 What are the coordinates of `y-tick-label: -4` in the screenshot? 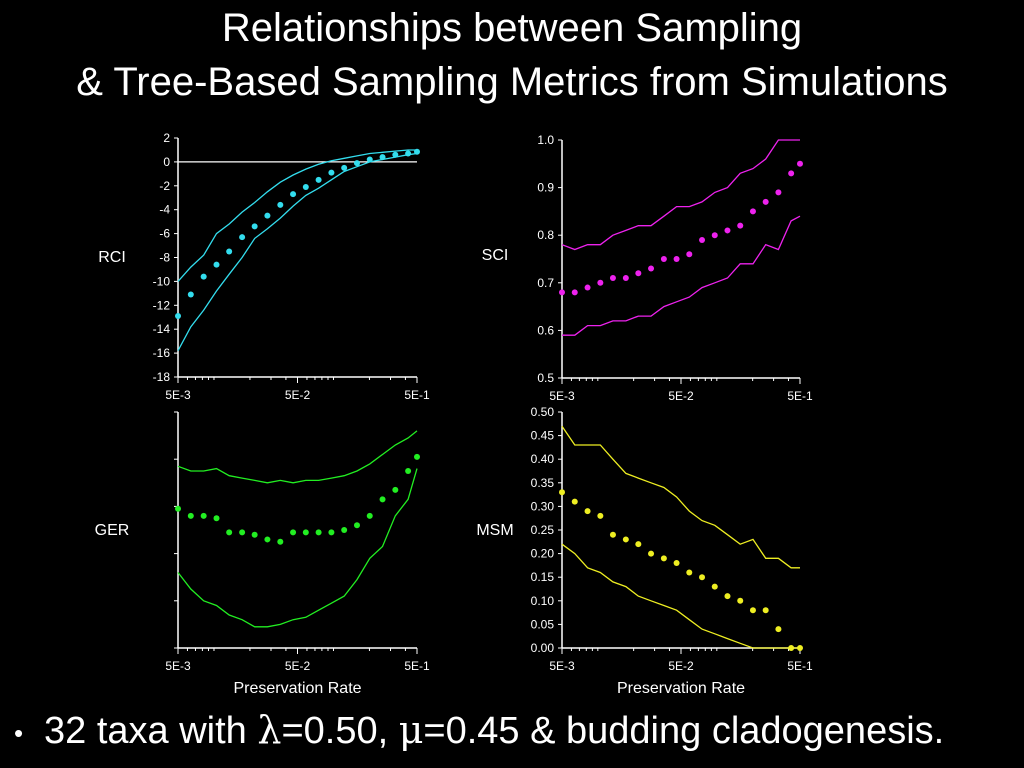 It's located at (164, 210).